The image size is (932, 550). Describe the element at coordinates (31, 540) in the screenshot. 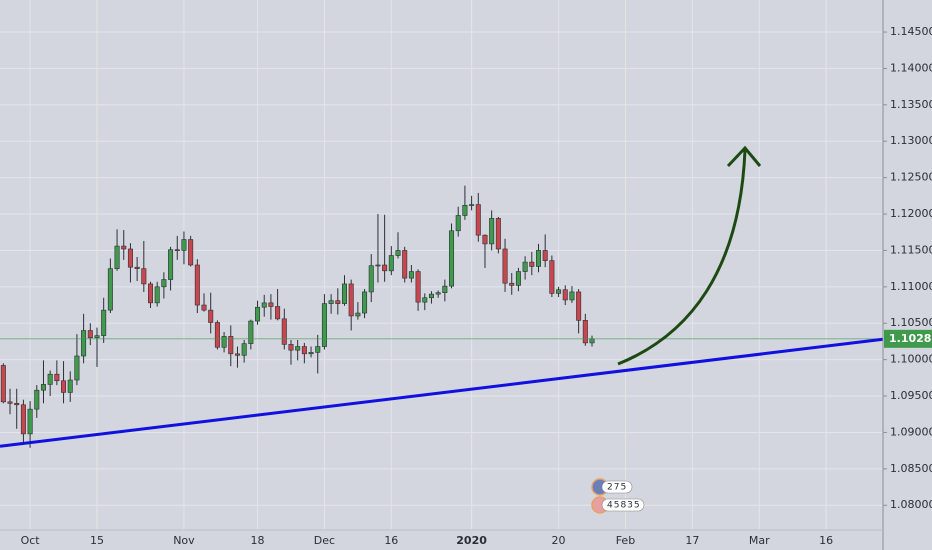

I see `x-tick-label: Oct` at that location.